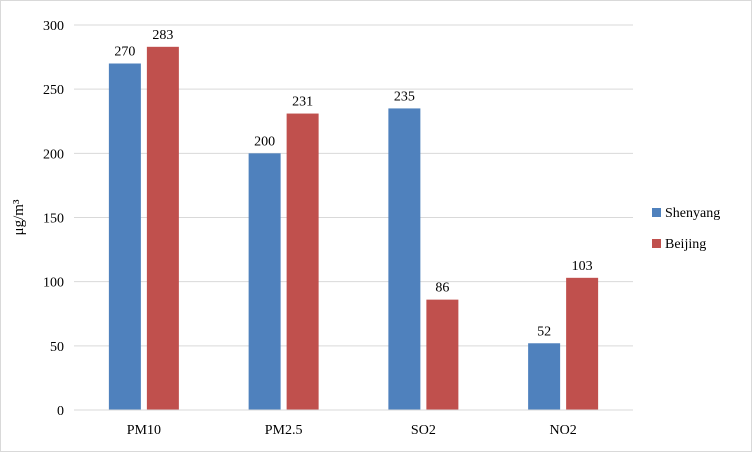 This screenshot has height=452, width=752. Describe the element at coordinates (442, 288) in the screenshot. I see `data-label: 86` at that location.